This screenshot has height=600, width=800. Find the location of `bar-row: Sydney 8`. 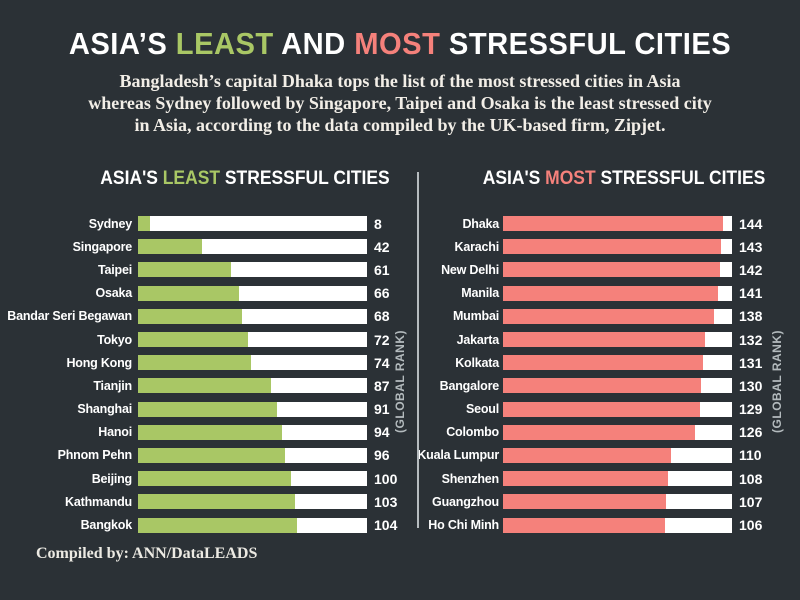

bar-row: Sydney 8 is located at coordinates (205, 223).